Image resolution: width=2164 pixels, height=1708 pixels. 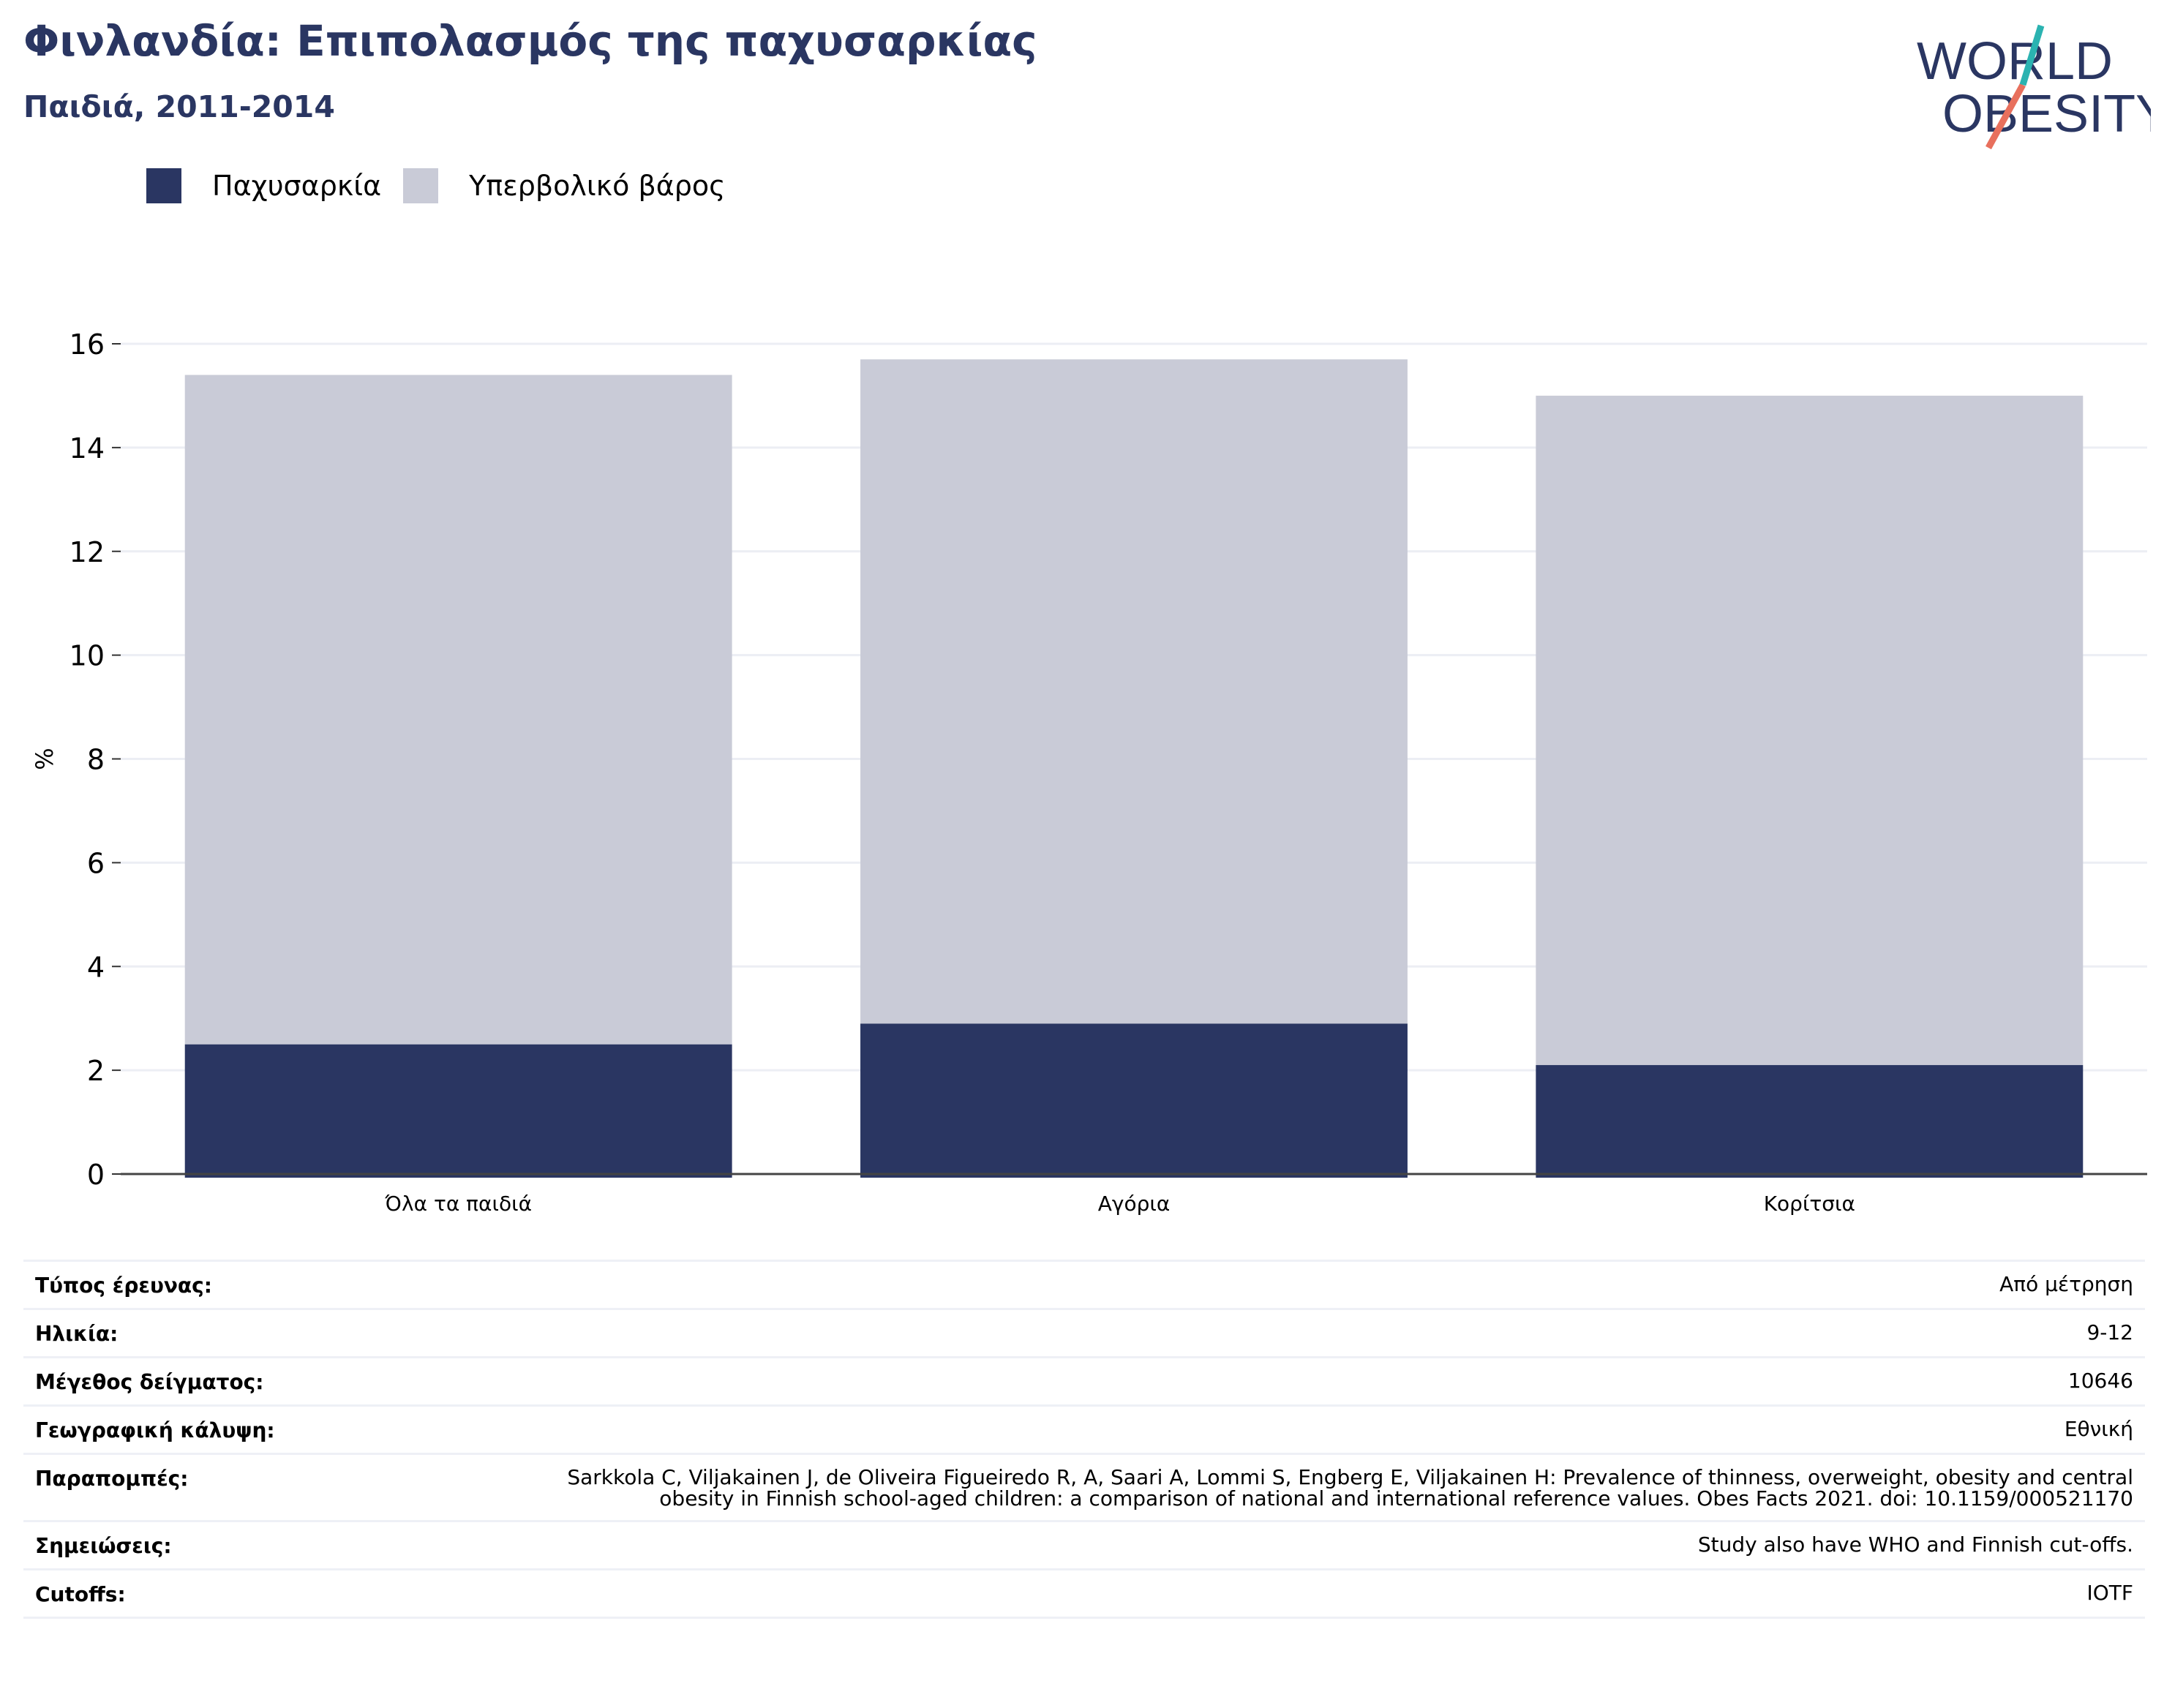 What do you see at coordinates (96, 967) in the screenshot?
I see `y-tick-label: 4` at bounding box center [96, 967].